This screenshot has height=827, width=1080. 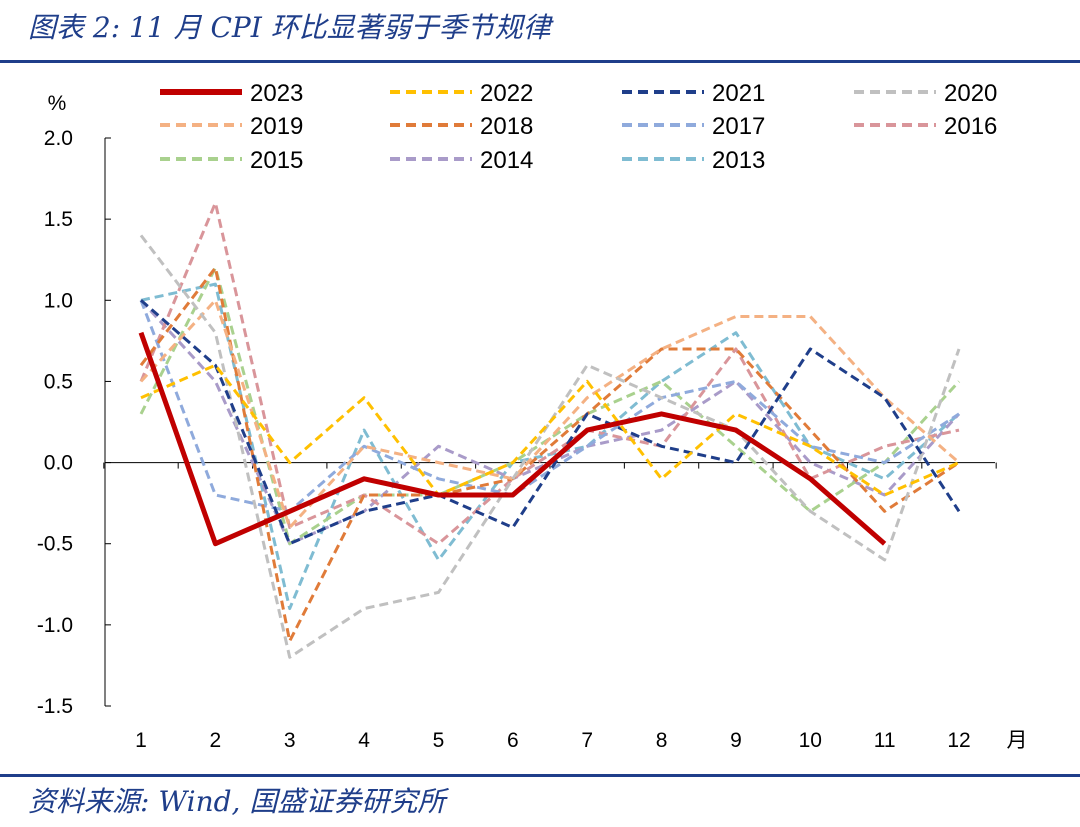 What do you see at coordinates (276, 93) in the screenshot?
I see `legend-label-2023: 2023` at bounding box center [276, 93].